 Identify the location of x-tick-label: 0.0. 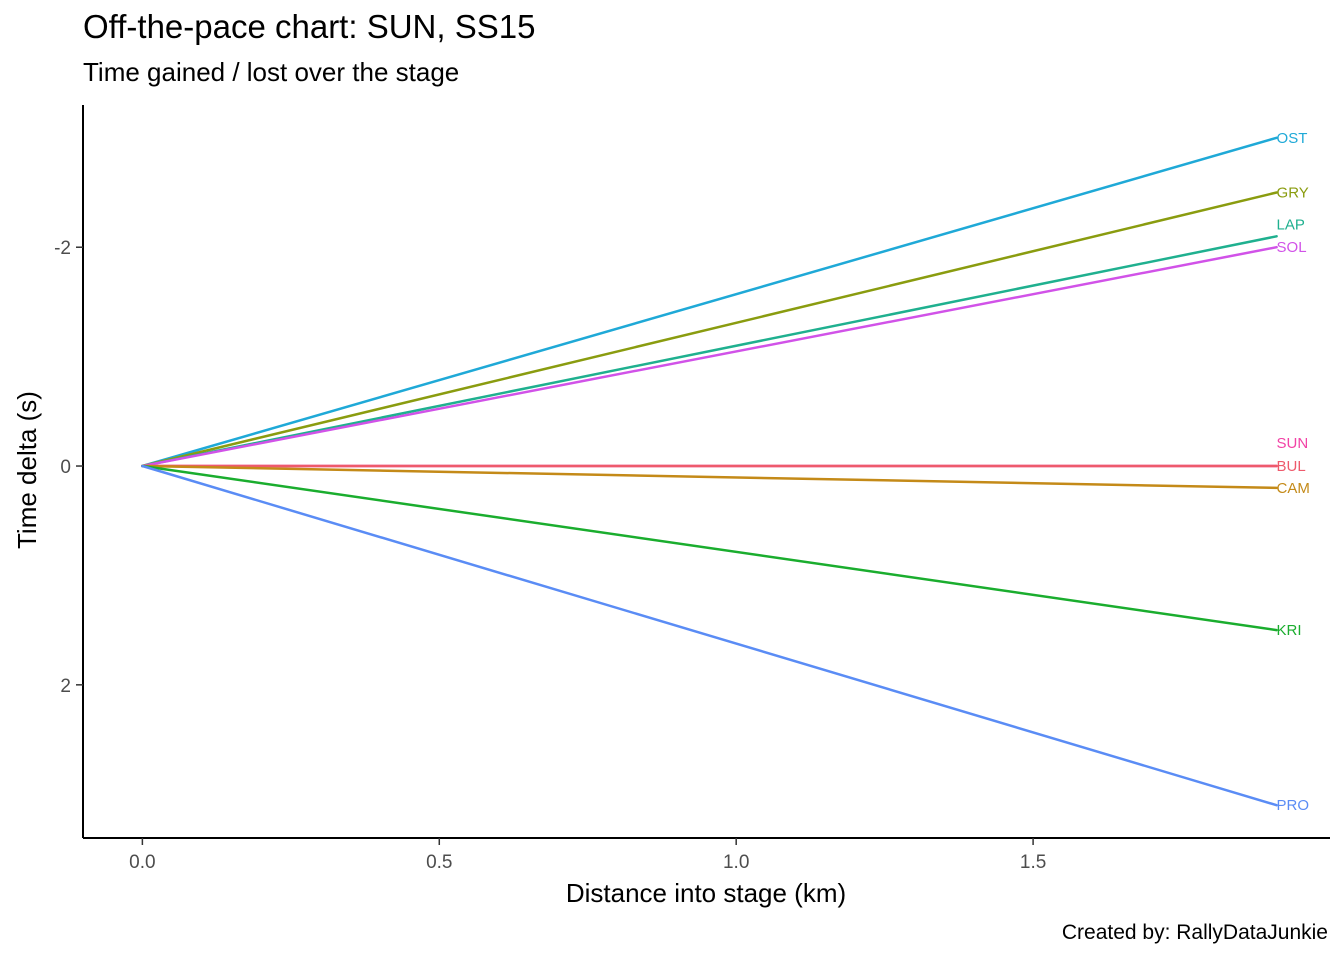
(142, 862).